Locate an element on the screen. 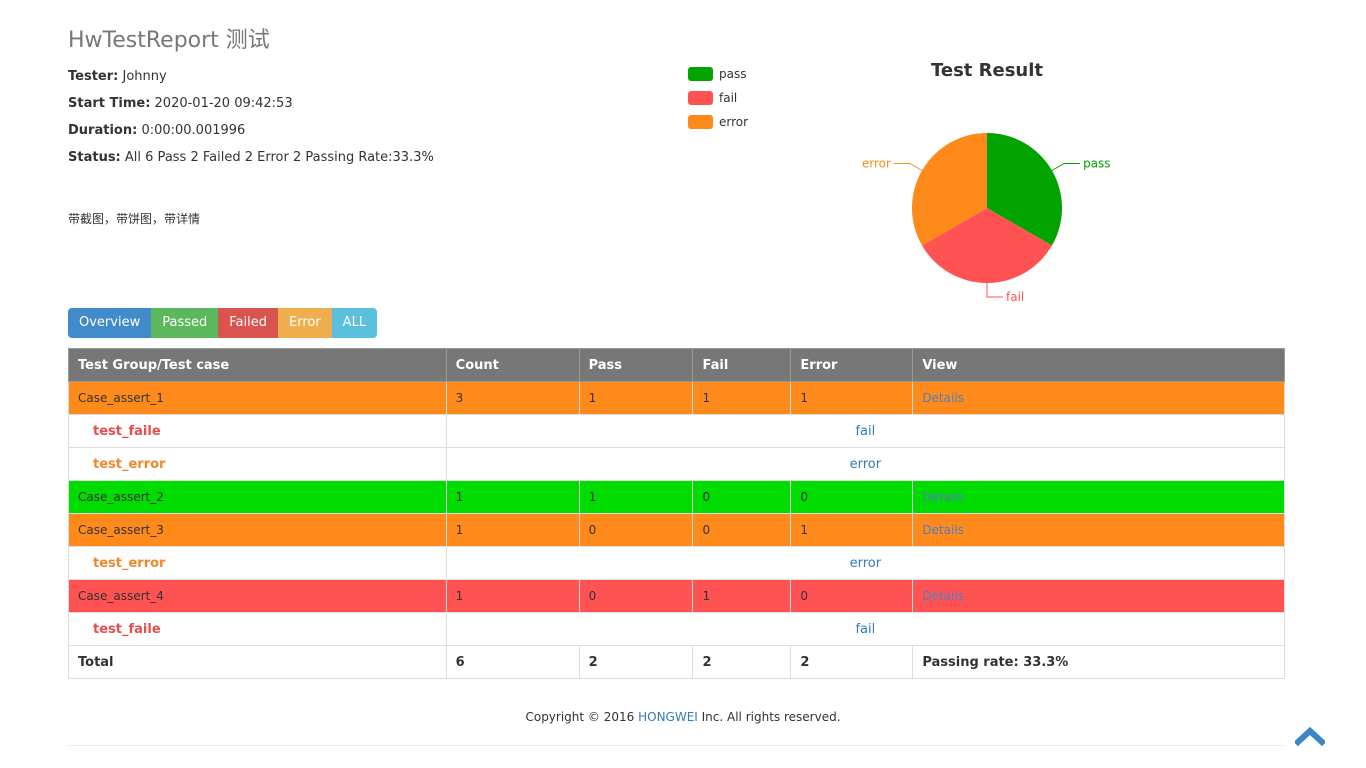 This screenshot has height=768, width=1366. pie-label-error: error is located at coordinates (876, 164).